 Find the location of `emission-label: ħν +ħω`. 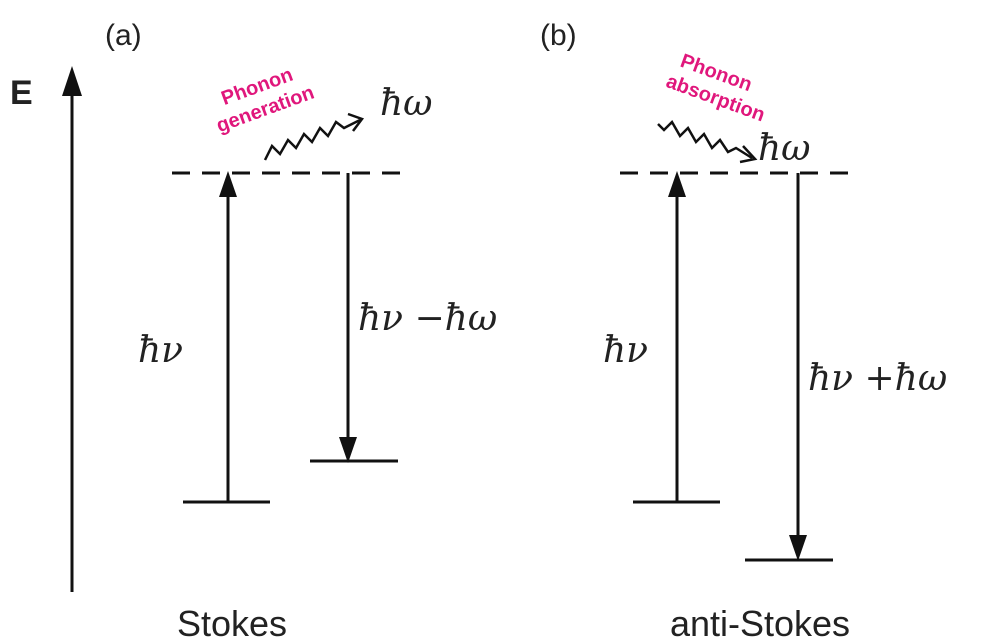

emission-label: ħν +ħω is located at coordinates (877, 378).